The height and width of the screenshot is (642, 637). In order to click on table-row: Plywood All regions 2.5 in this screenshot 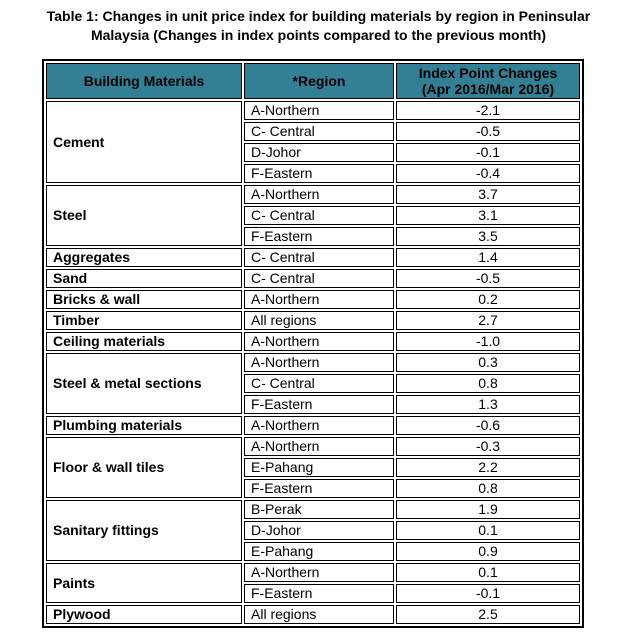, I will do `click(313, 614)`.